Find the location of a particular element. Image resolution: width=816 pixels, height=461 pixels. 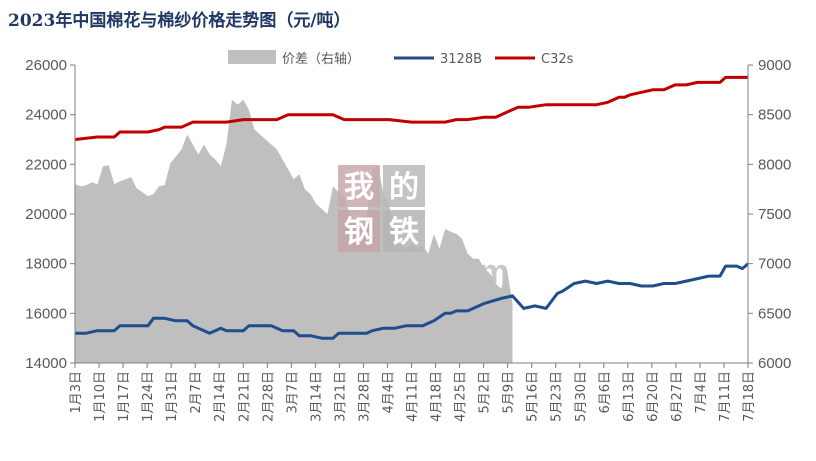

legend-swatch-area is located at coordinates (252, 57).